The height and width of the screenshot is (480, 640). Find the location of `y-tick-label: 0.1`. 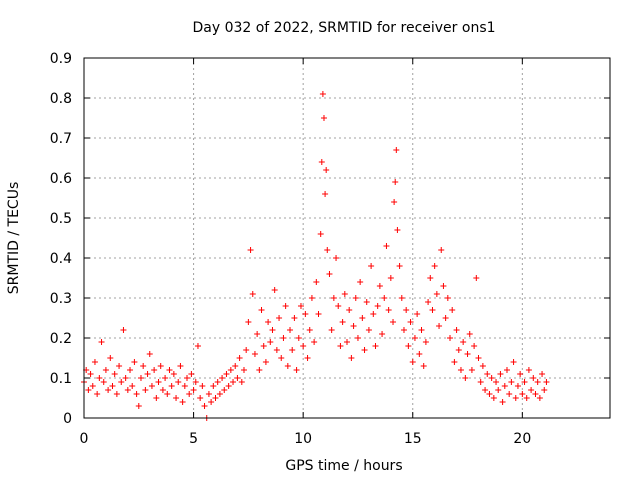

y-tick-label: 0.1 is located at coordinates (61, 379).